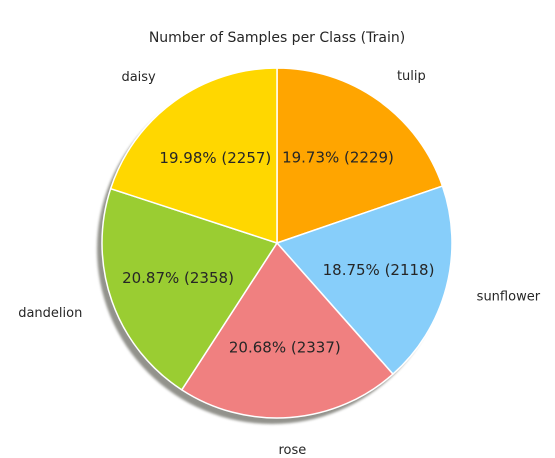  What do you see at coordinates (509, 297) in the screenshot?
I see `slice-label-sunflower: sunflower` at bounding box center [509, 297].